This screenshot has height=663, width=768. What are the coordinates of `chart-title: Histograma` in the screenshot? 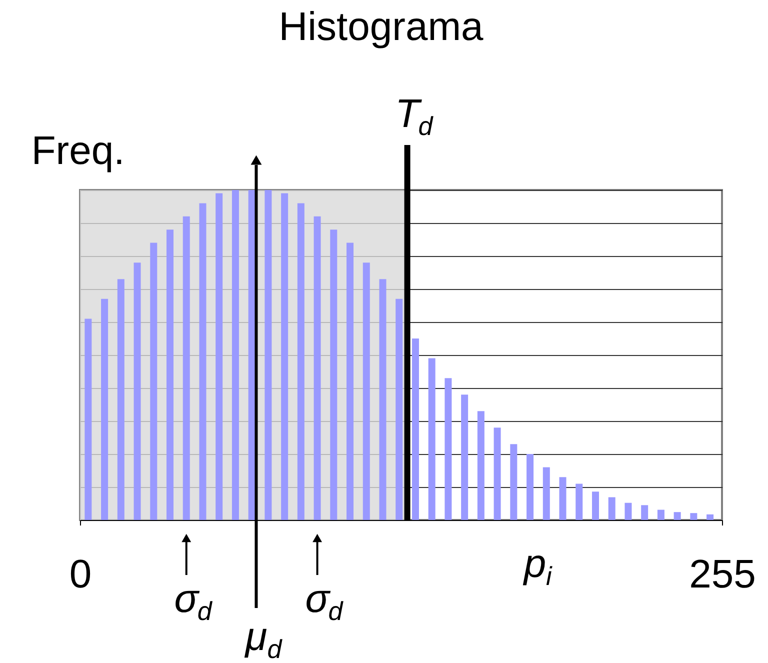 It's located at (381, 27).